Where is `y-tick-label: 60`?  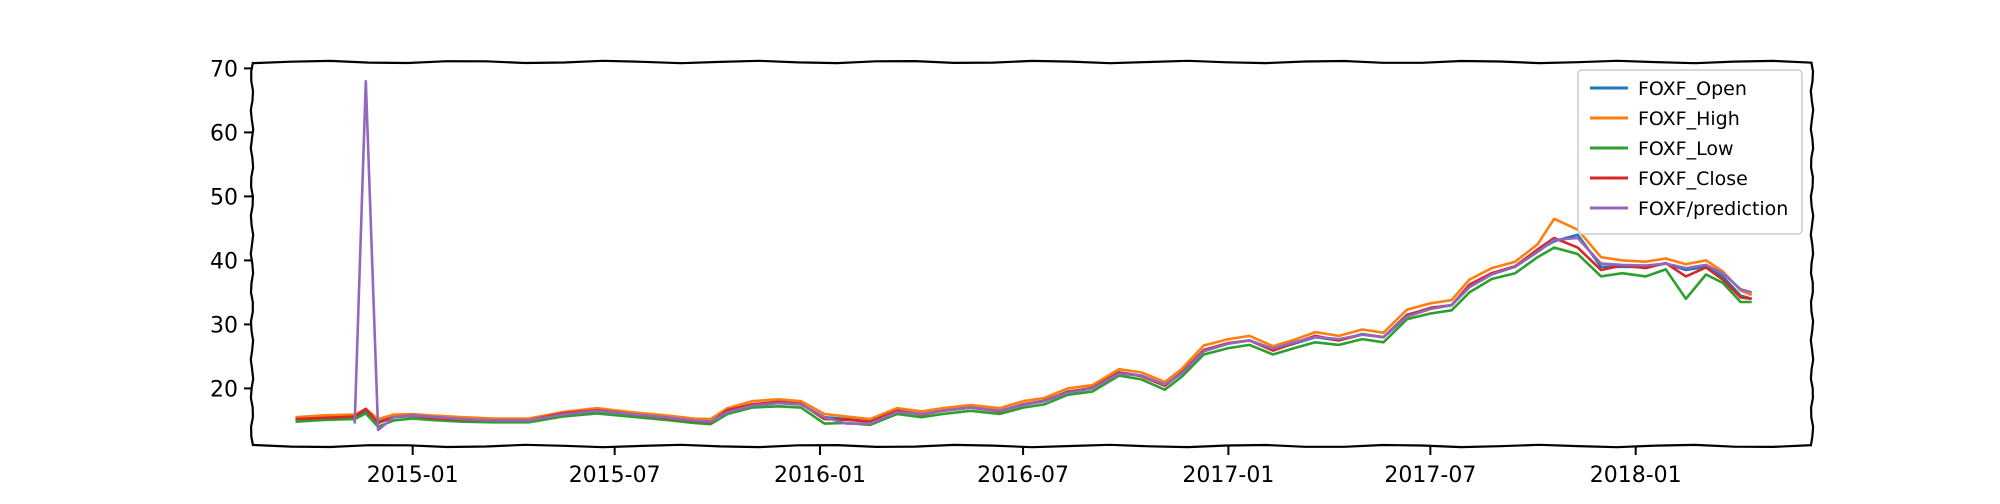 y-tick-label: 60 is located at coordinates (224, 133).